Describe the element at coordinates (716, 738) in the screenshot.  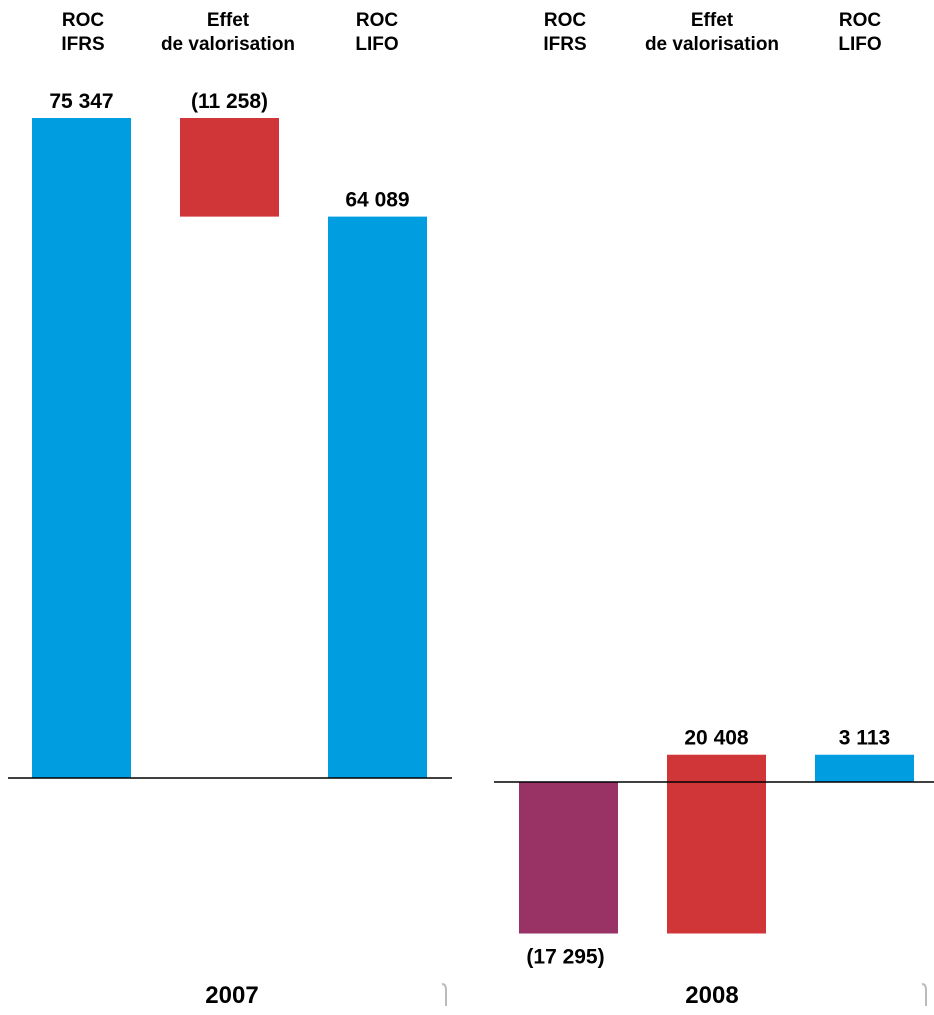
I see `data-label: 20 408` at that location.